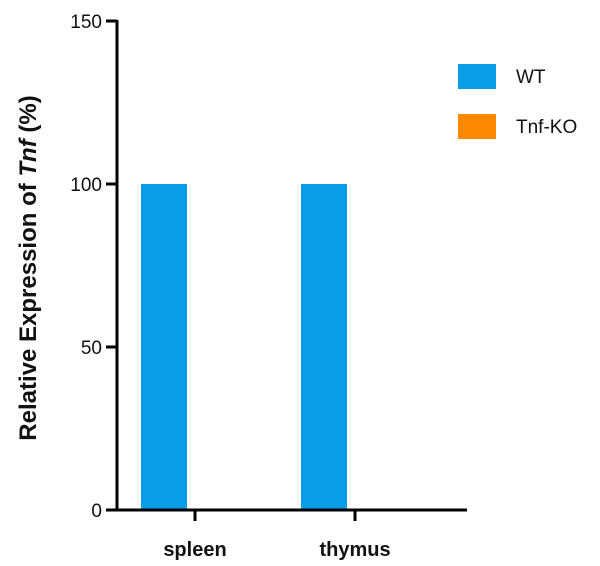  Describe the element at coordinates (28, 309) in the screenshot. I see `y-axis-title-prefix: Relative Expression of` at that location.